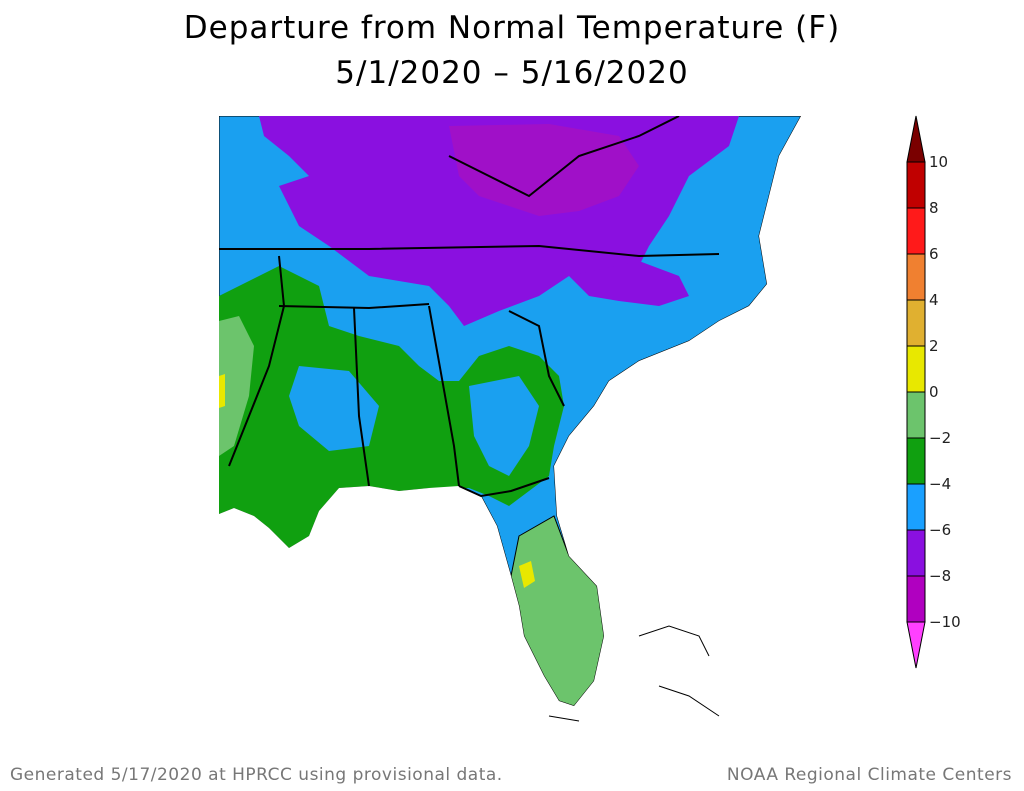 This screenshot has height=791, width=1024. Describe the element at coordinates (512, 28) in the screenshot. I see `map-title: Departure from Normal Temperature (F)` at that location.